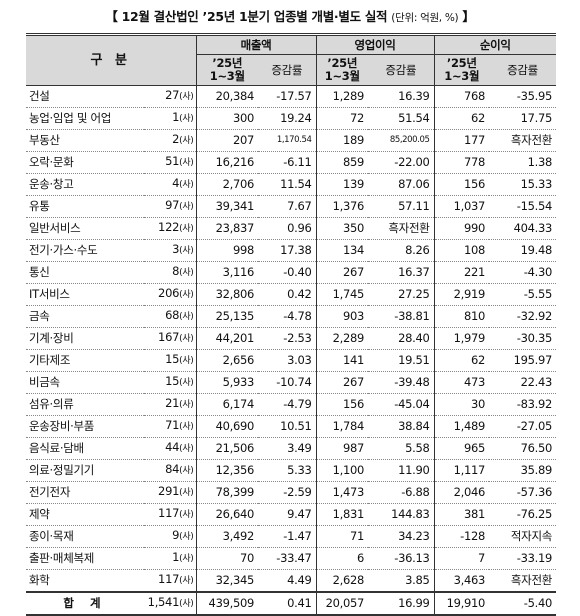 Image resolution: width=580 pixels, height=616 pixels. What do you see at coordinates (523, 514) in the screenshot?
I see `net-income-change-cell: -76.25` at bounding box center [523, 514].